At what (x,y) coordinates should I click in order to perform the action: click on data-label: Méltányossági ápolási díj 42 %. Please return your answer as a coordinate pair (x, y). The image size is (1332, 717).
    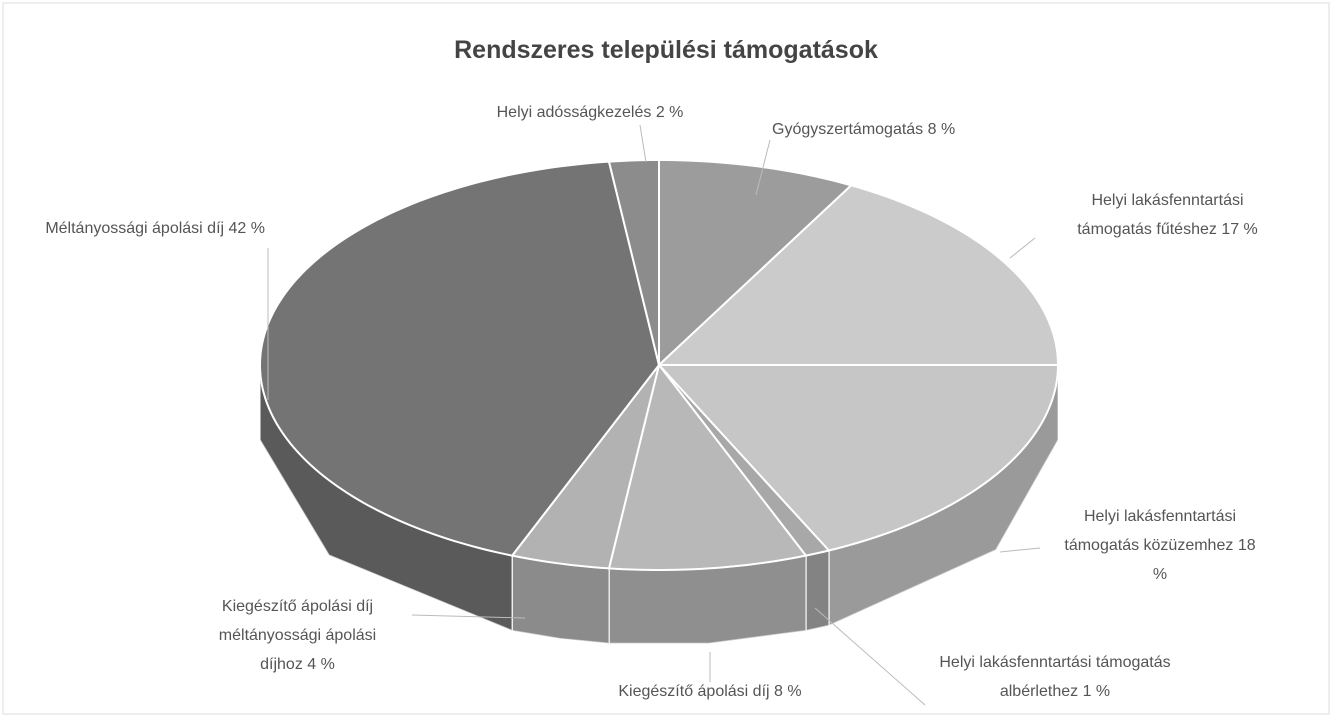
    Looking at the image, I should click on (140, 228).